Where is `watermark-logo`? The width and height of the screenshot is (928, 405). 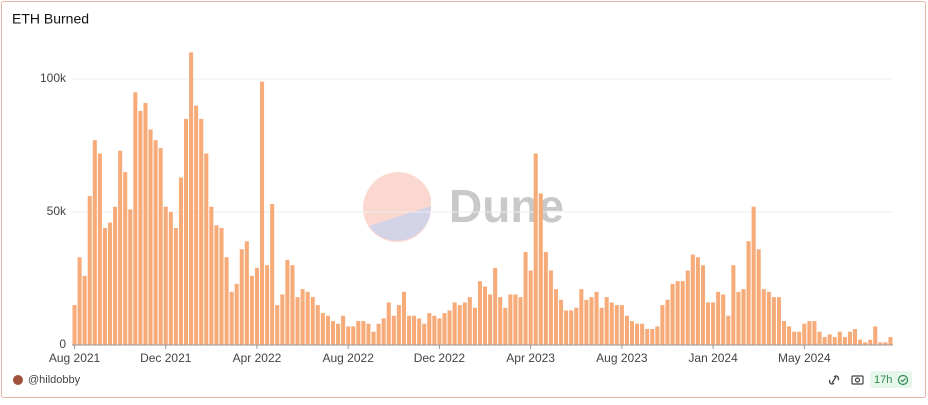 watermark-logo is located at coordinates (397, 207).